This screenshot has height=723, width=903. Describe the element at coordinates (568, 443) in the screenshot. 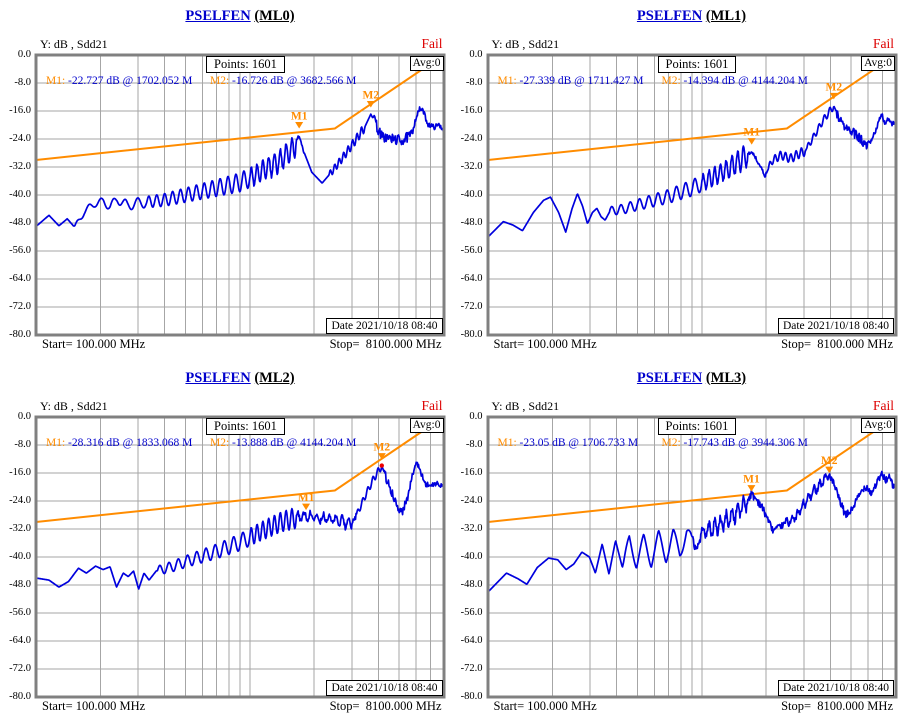

I see `marker1-readout: M1: -23.05 dB @ 1706.733 M` at that location.